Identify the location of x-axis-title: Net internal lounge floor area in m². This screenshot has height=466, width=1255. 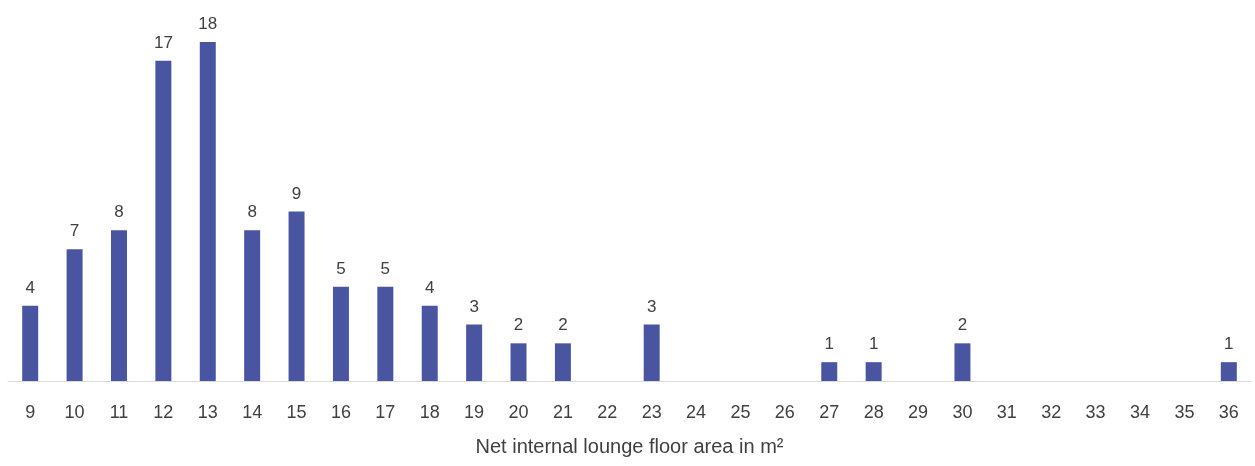
(629, 446).